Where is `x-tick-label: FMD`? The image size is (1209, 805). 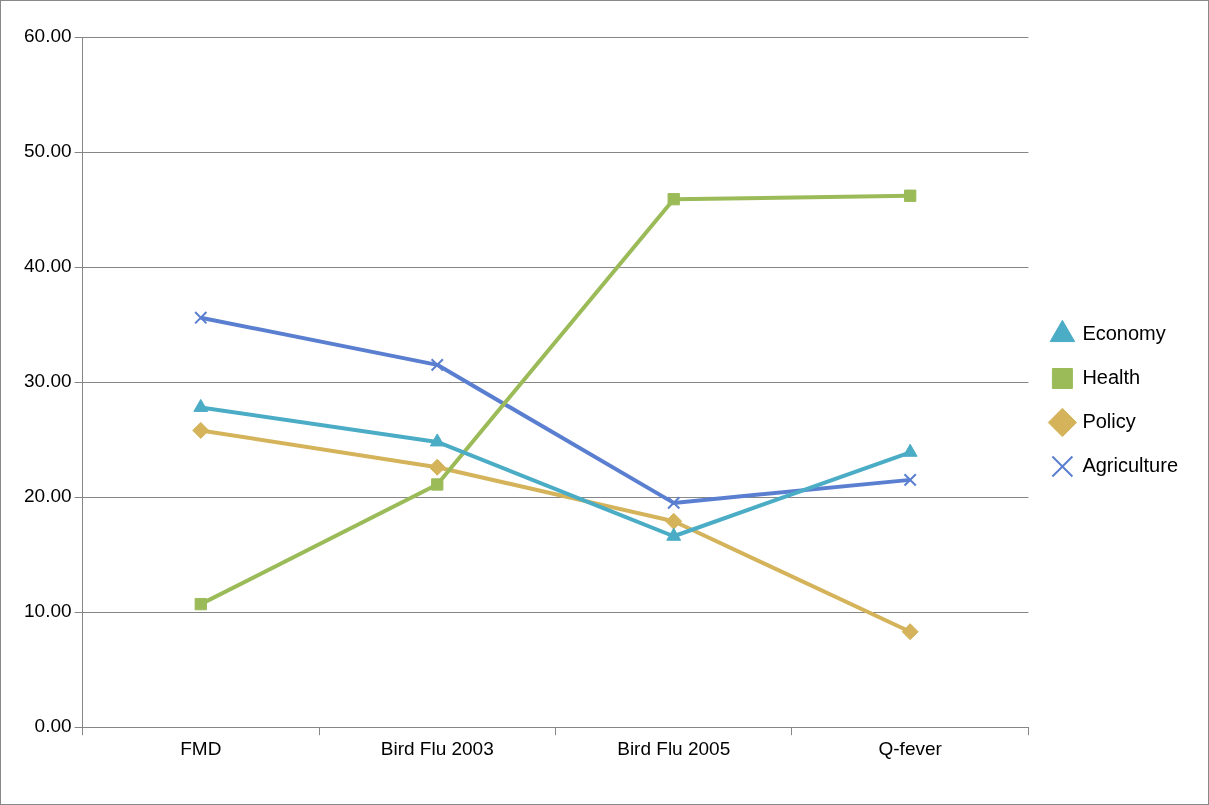
x-tick-label: FMD is located at coordinates (201, 748).